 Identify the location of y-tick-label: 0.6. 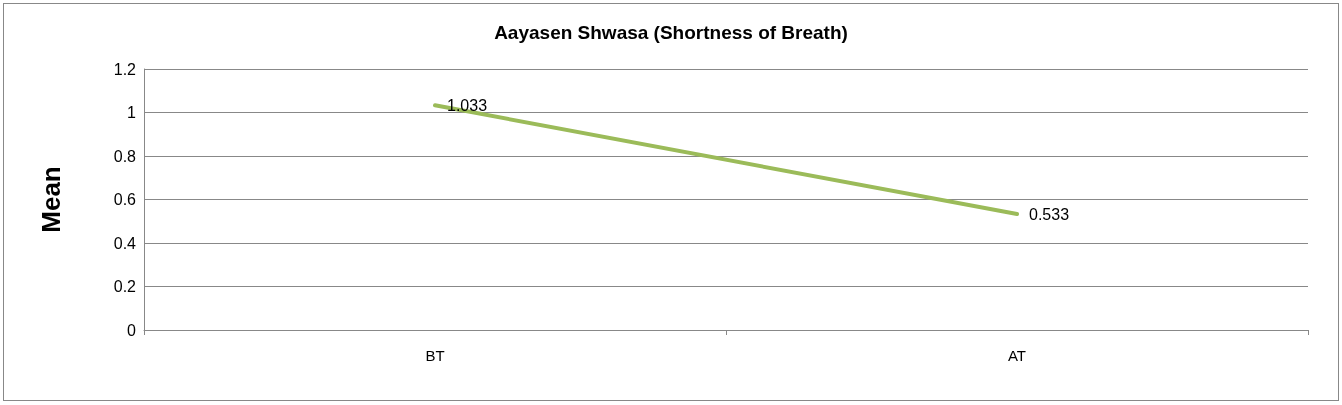
(125, 199).